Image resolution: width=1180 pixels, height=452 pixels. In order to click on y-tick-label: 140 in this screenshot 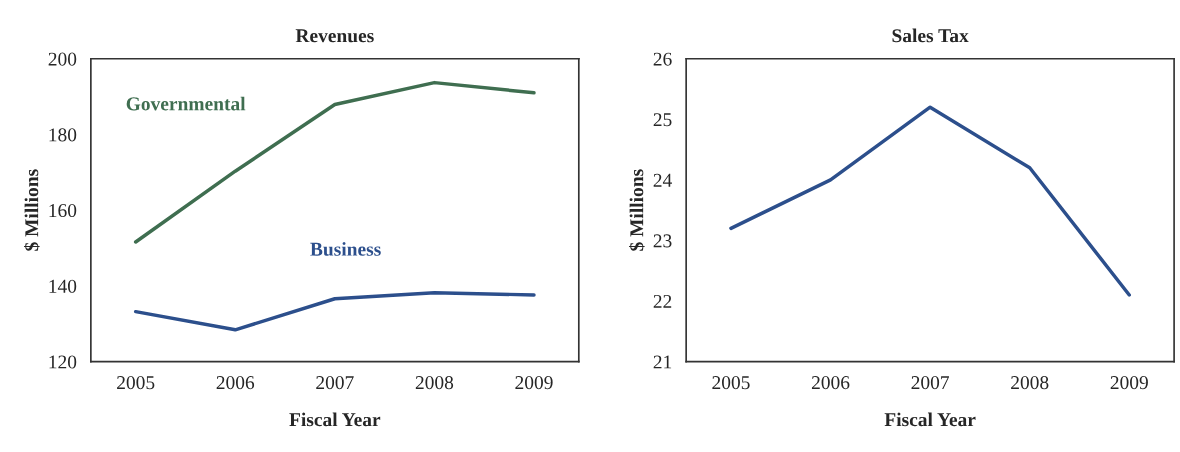, I will do `click(63, 286)`.